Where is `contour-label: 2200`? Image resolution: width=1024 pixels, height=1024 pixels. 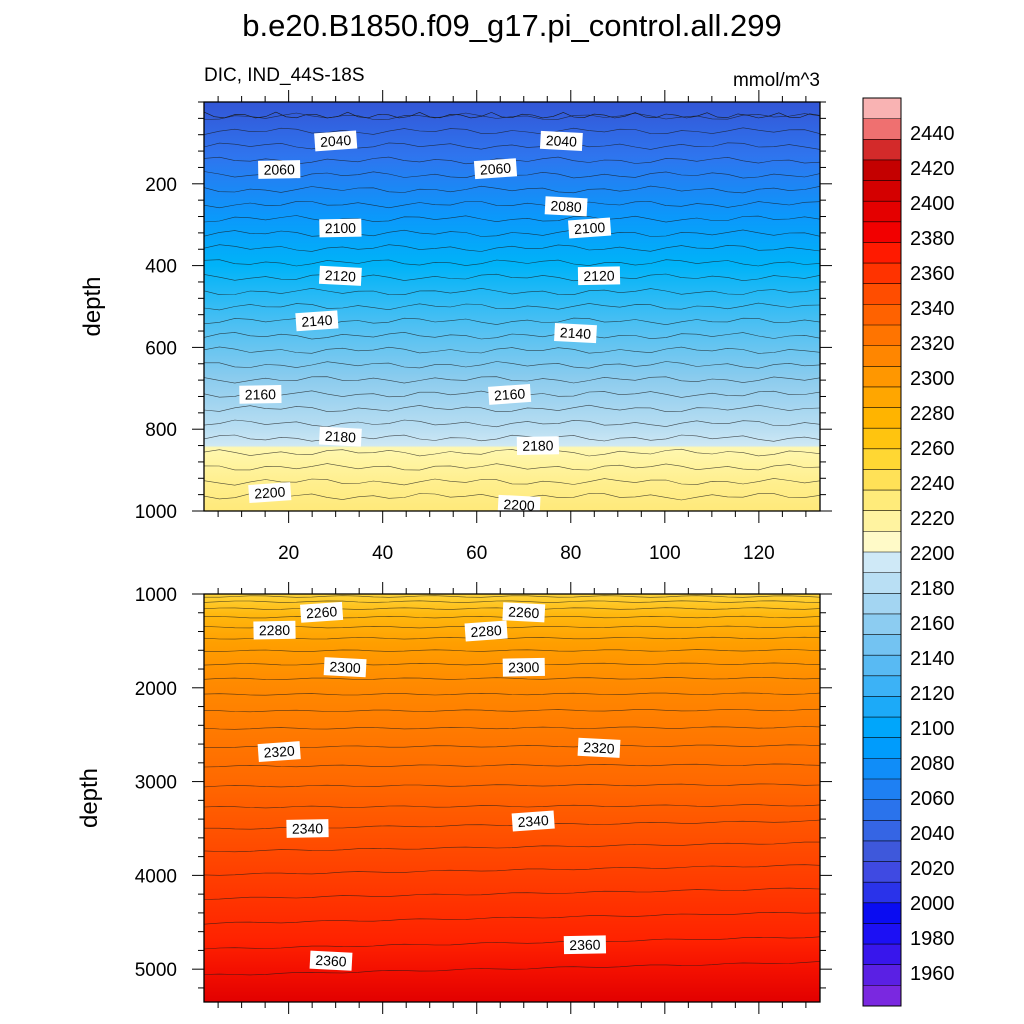 contour-label: 2200 is located at coordinates (270, 493).